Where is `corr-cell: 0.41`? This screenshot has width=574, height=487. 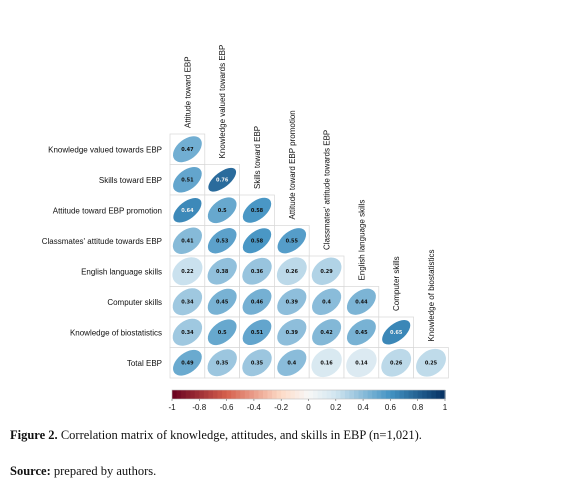
corr-cell: 0.41 is located at coordinates (187, 241).